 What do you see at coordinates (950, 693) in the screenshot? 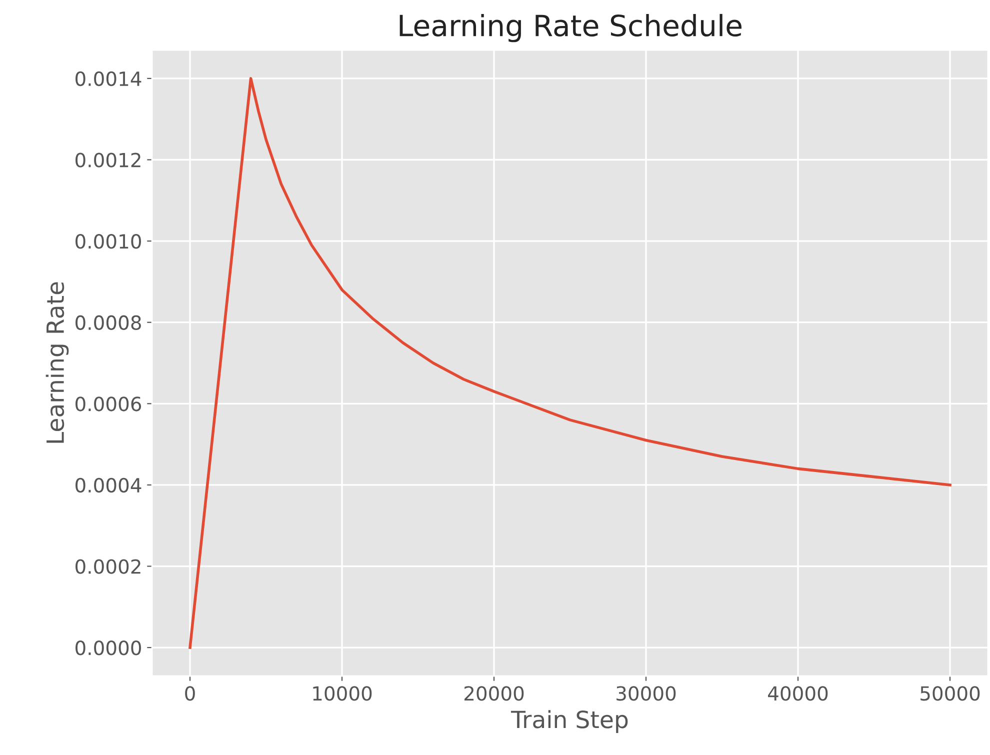
I see `x-tick-label: 50000` at bounding box center [950, 693].